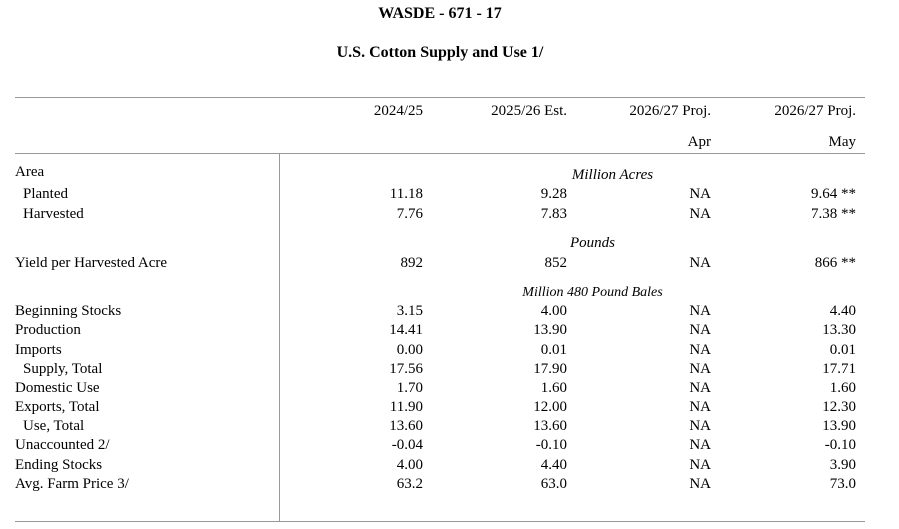 This screenshot has height=529, width=899. What do you see at coordinates (550, 369) in the screenshot?
I see `table-cell: 17.90` at bounding box center [550, 369].